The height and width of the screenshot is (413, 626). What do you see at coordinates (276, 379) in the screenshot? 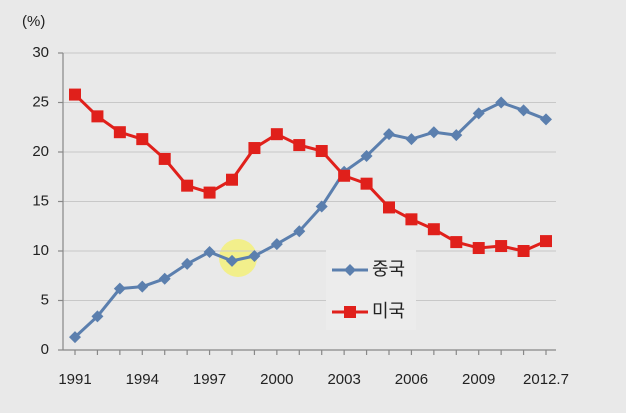
I see `x-tick-label: 2000` at bounding box center [276, 379].